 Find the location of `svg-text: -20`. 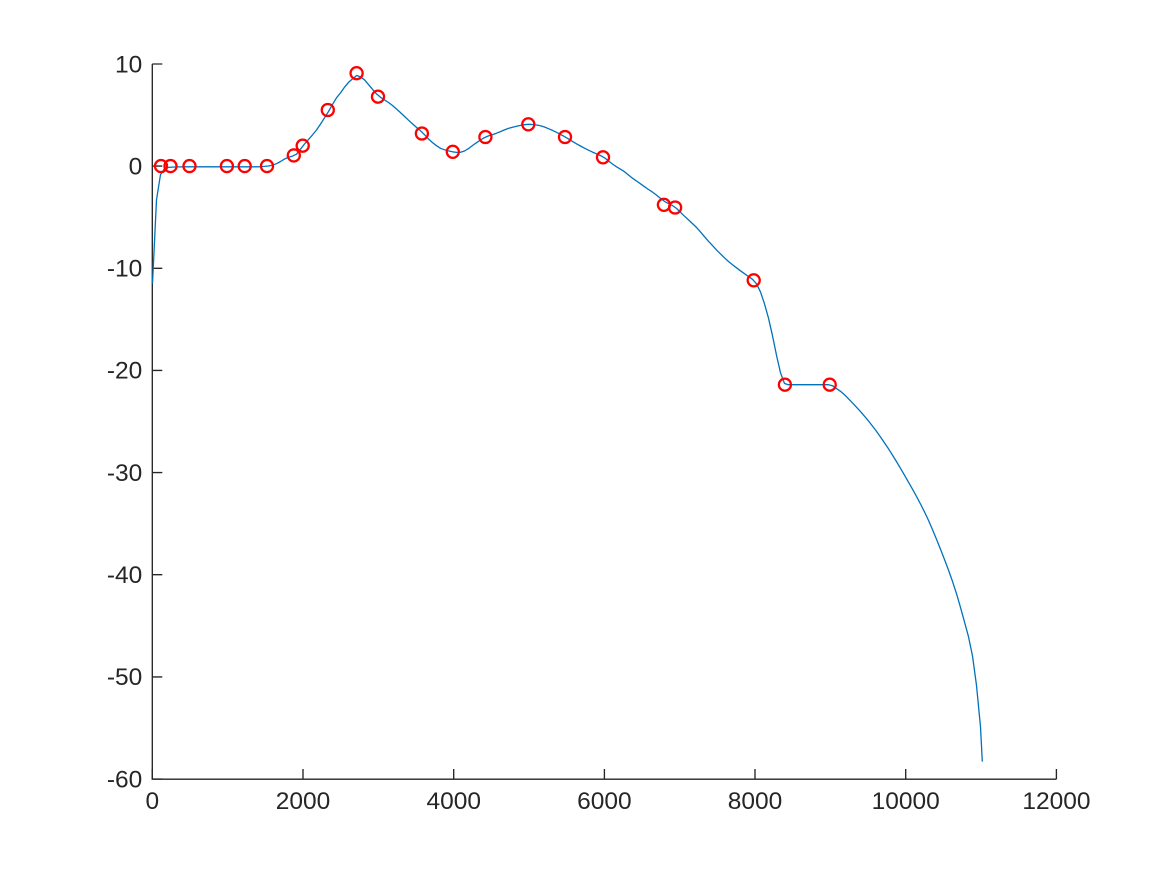

svg-text: -20 is located at coordinates (124, 371).